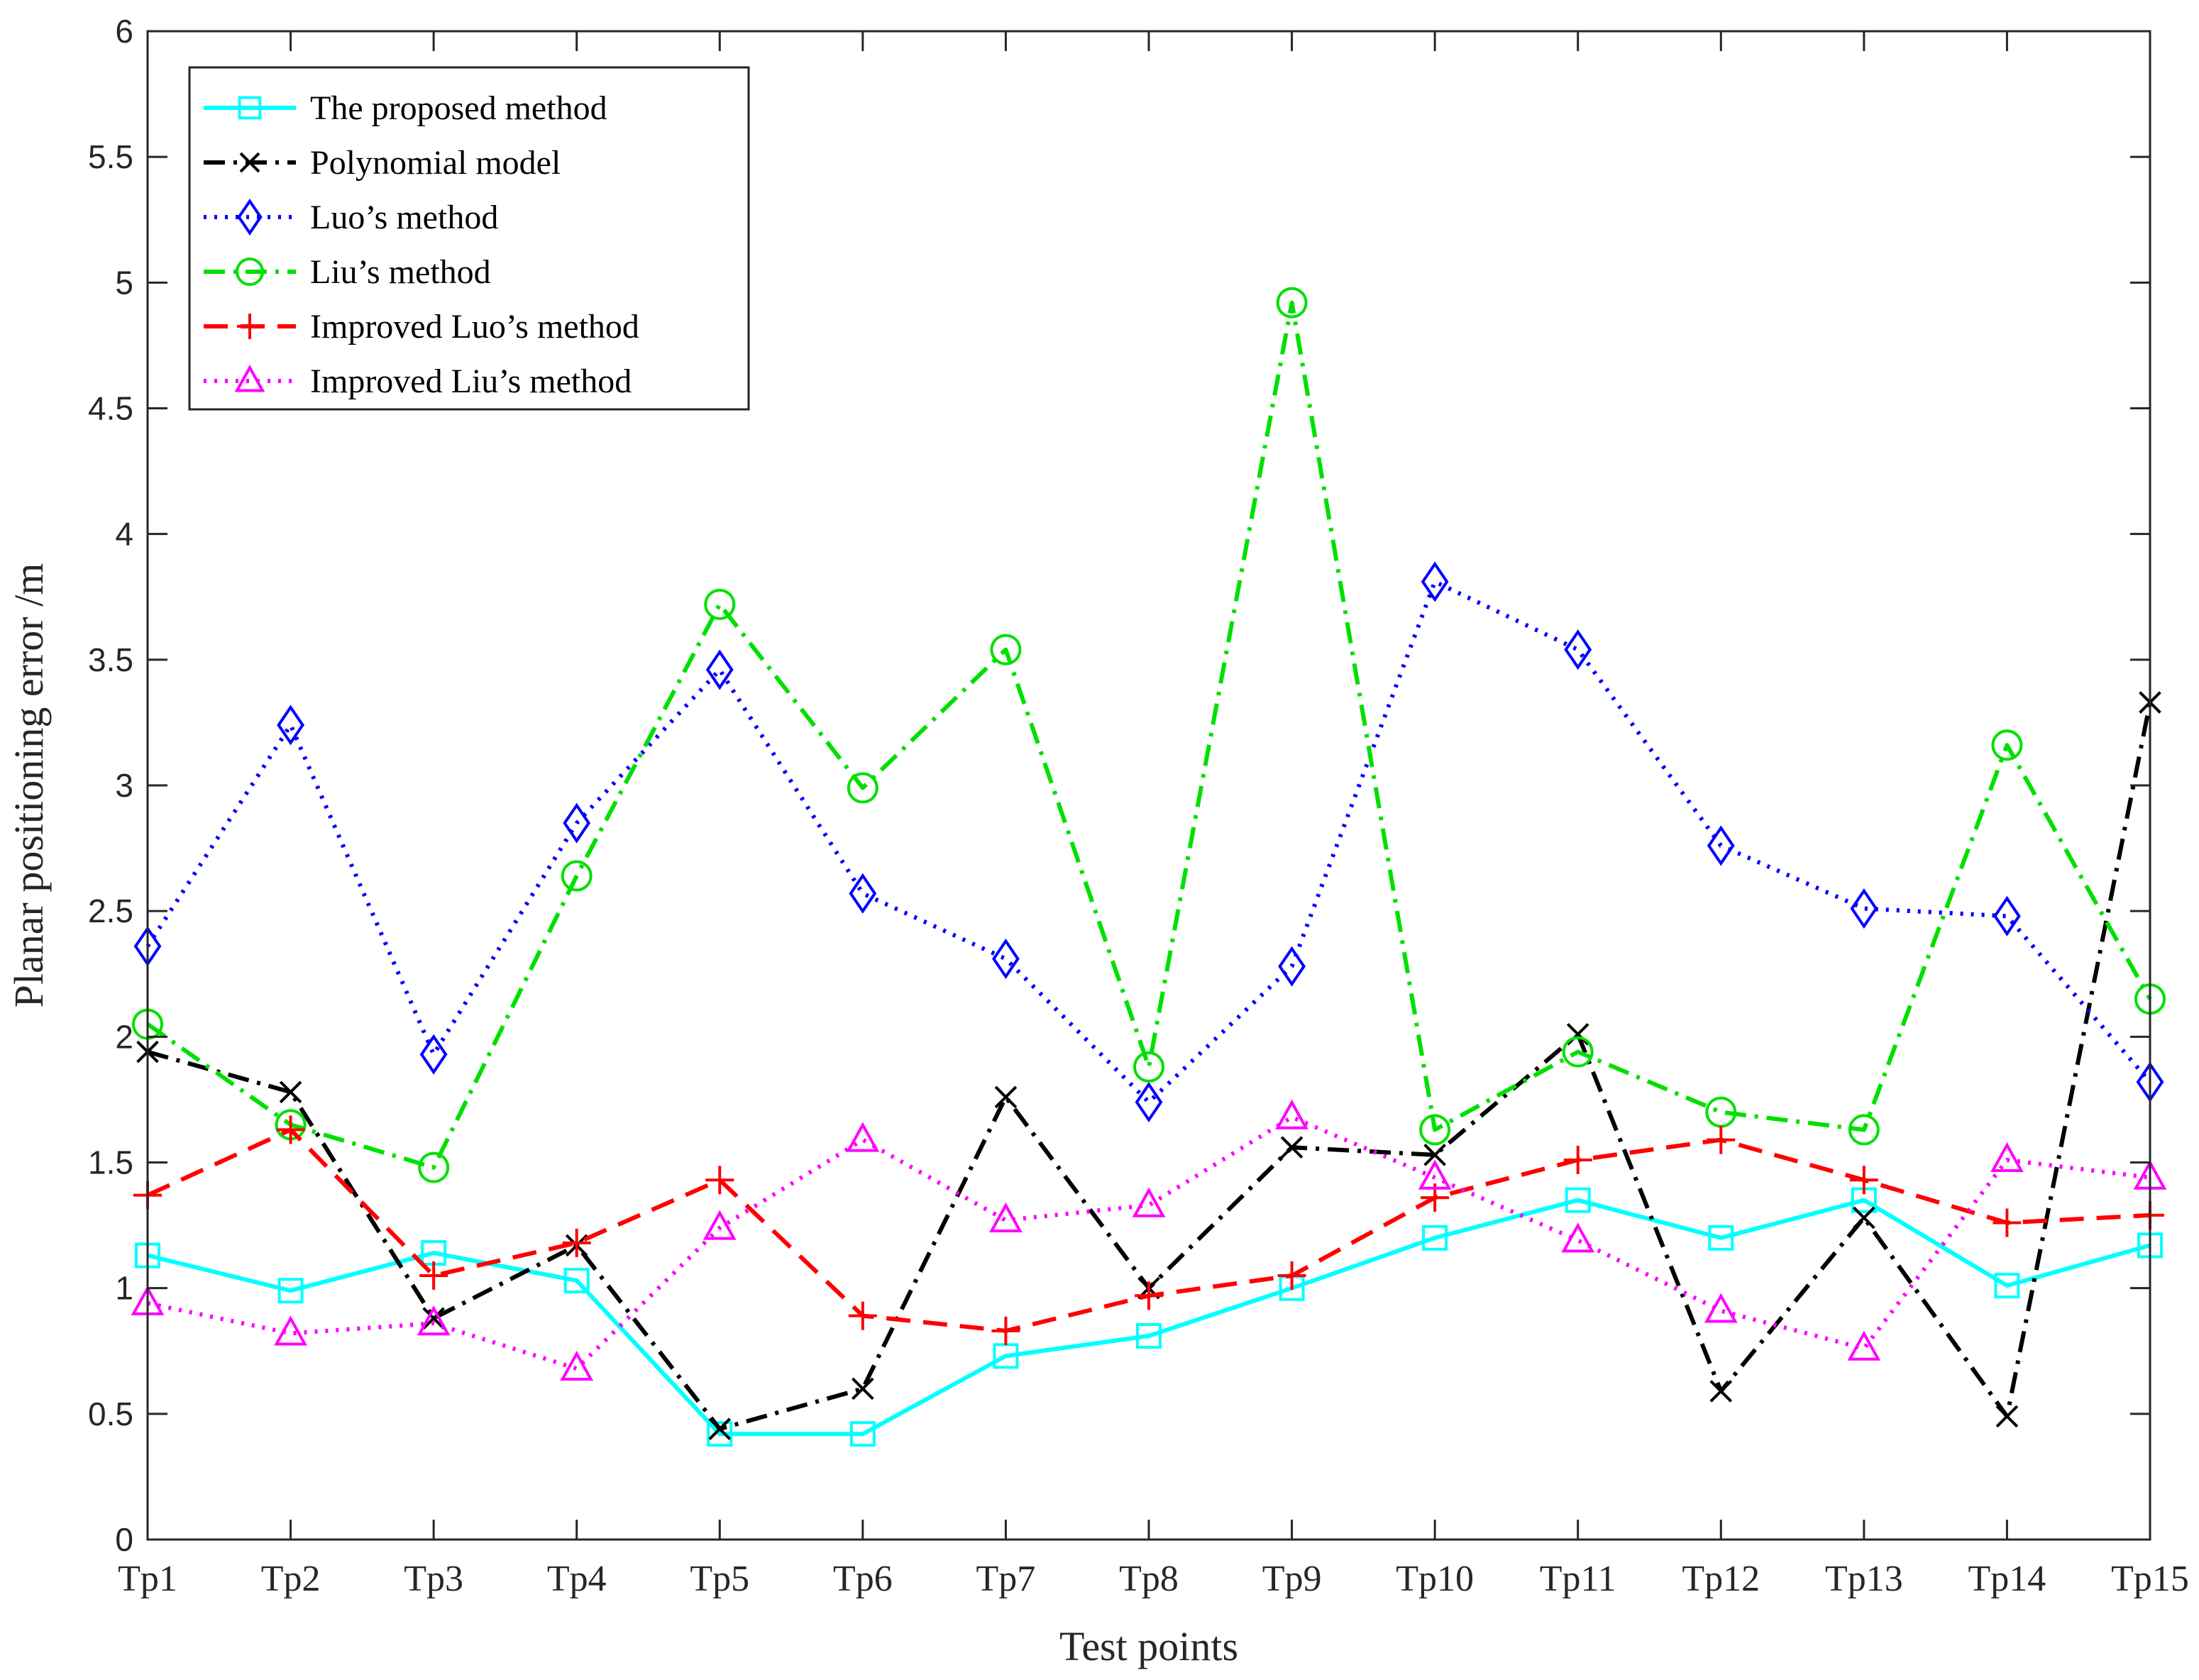 This screenshot has height=1680, width=2199. Describe the element at coordinates (249, 378) in the screenshot. I see `marker-triangle` at that location.